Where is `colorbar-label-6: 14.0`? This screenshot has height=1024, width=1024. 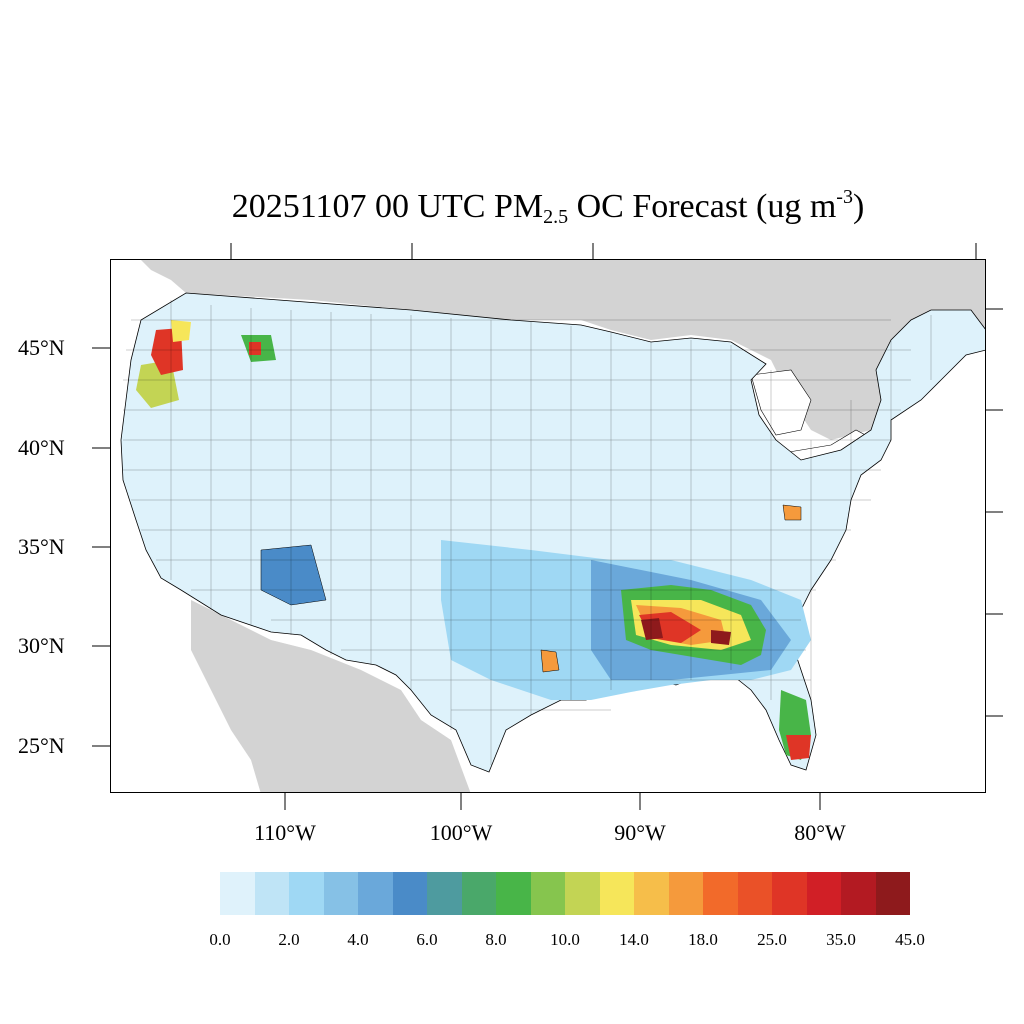 colorbar-label-6: 14.0 is located at coordinates (634, 939).